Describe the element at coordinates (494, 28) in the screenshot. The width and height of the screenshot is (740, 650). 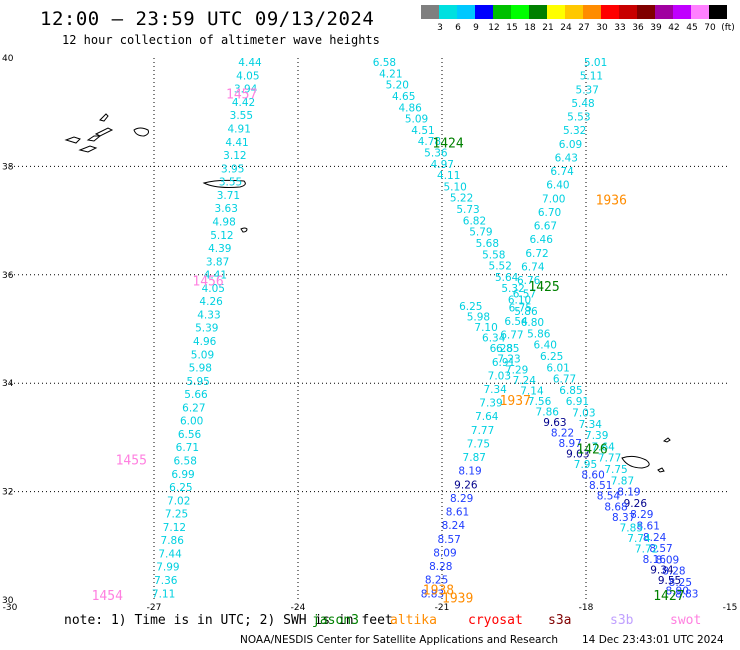
I see `scale-label: 12` at that location.